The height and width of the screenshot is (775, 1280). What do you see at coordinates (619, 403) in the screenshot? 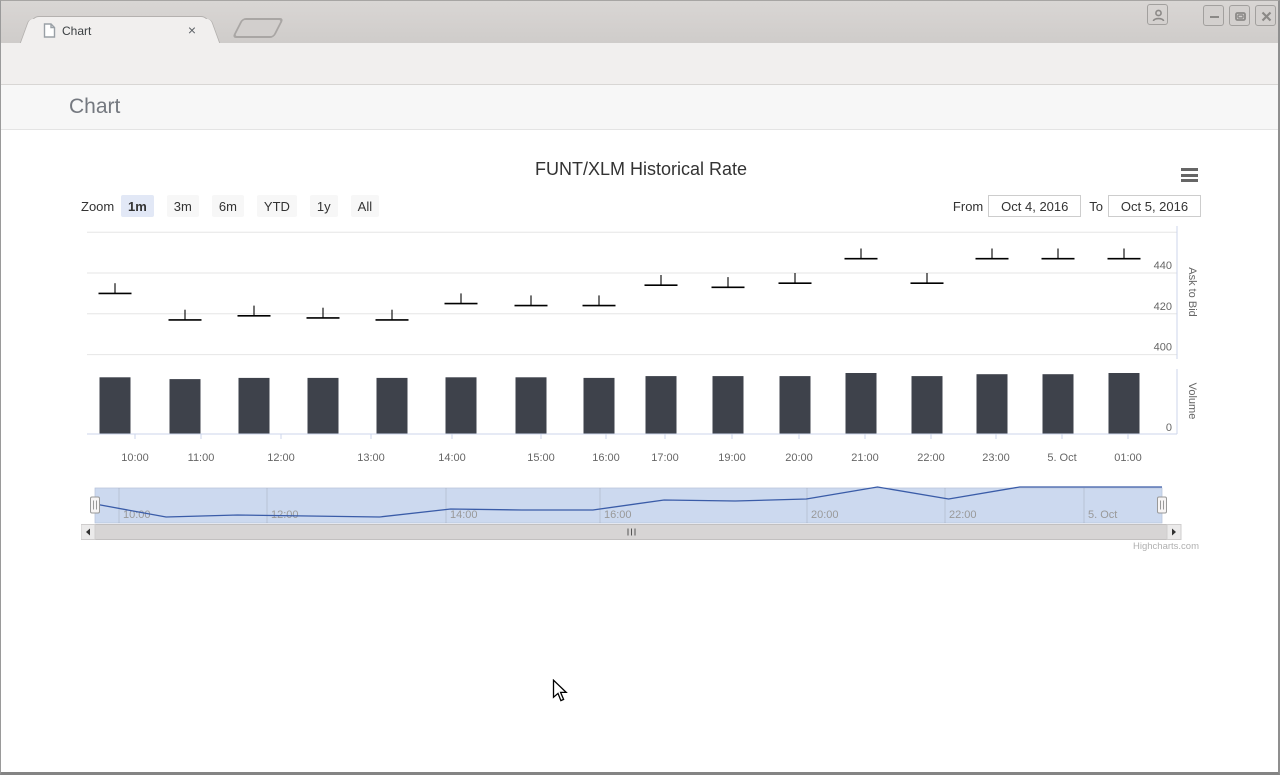
I see `volume-series` at bounding box center [619, 403].